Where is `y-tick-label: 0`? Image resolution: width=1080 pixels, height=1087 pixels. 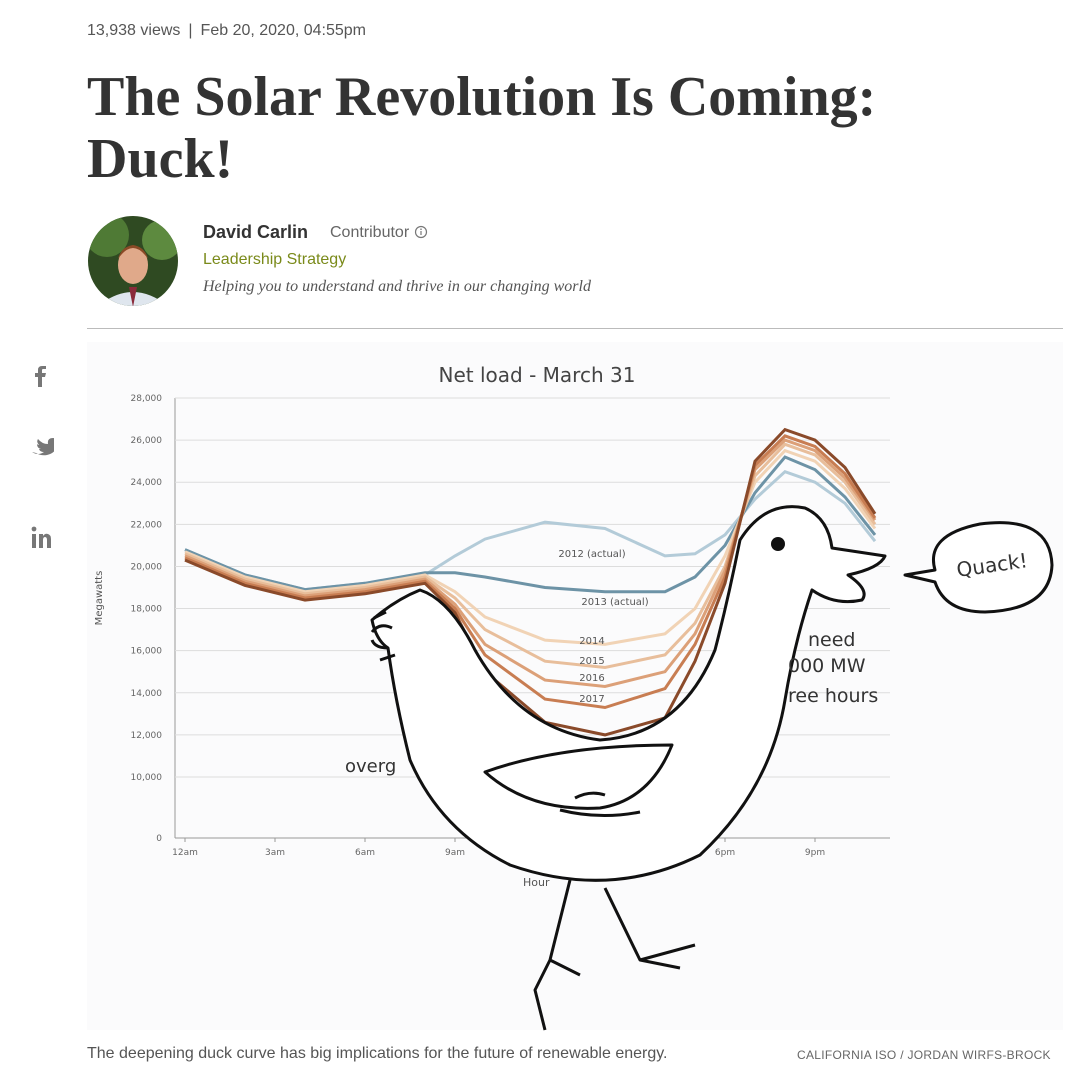 y-tick-label: 0 is located at coordinates (159, 839).